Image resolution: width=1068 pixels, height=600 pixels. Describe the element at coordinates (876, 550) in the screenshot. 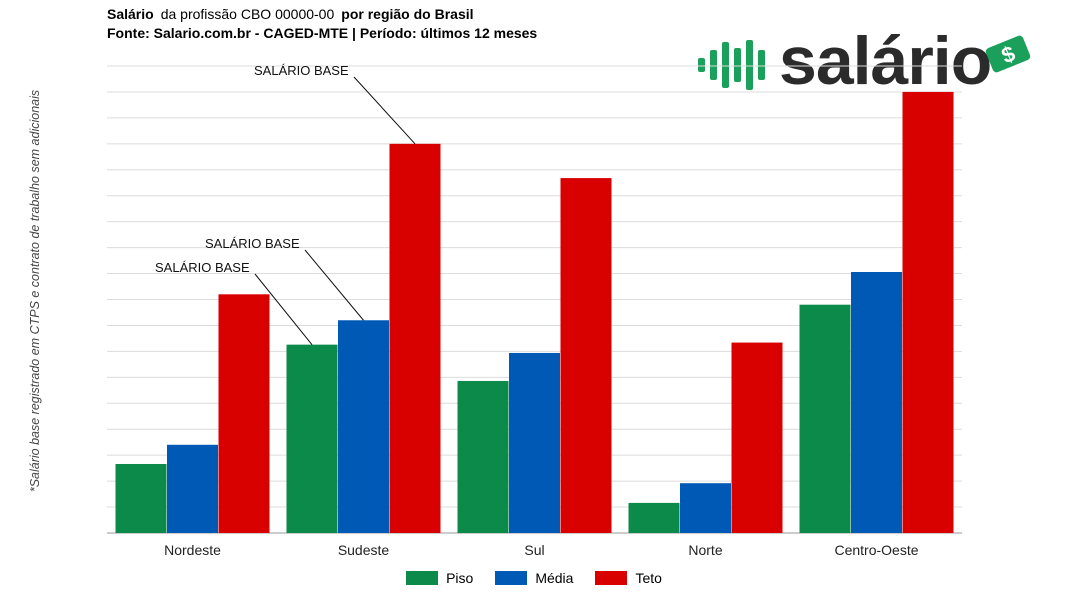

I see `x-tick-label: Centro-Oeste` at that location.